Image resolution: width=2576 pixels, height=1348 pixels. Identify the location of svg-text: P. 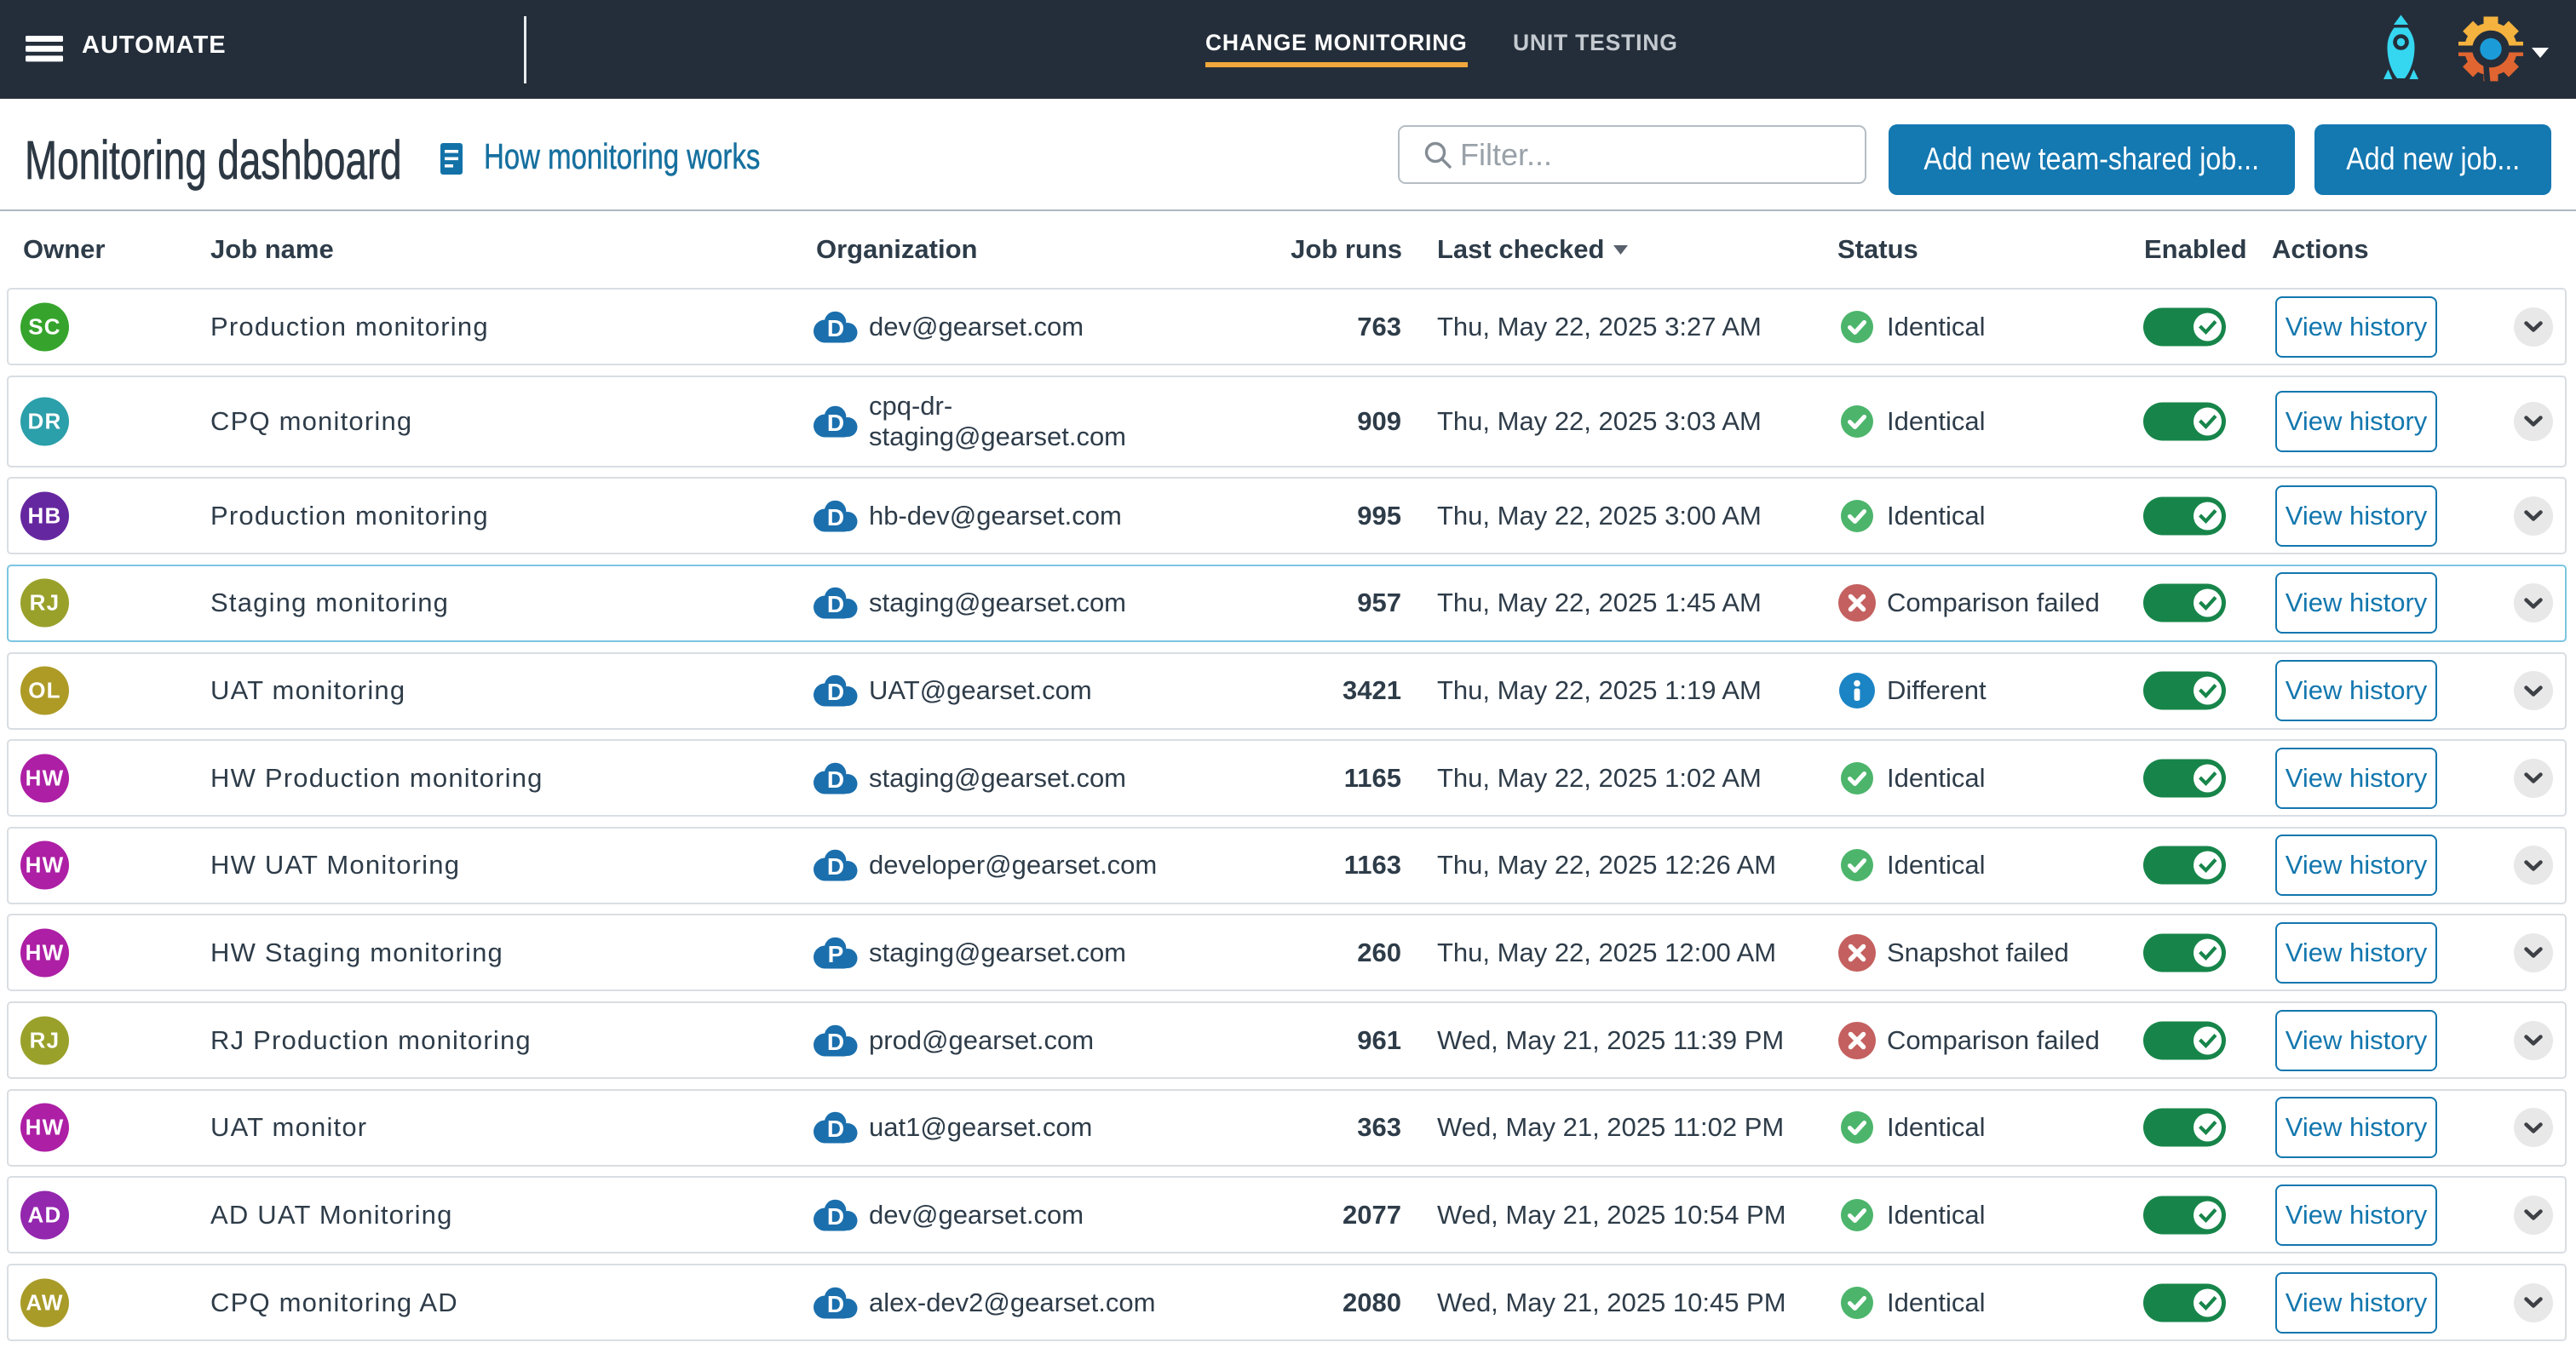
(836, 954).